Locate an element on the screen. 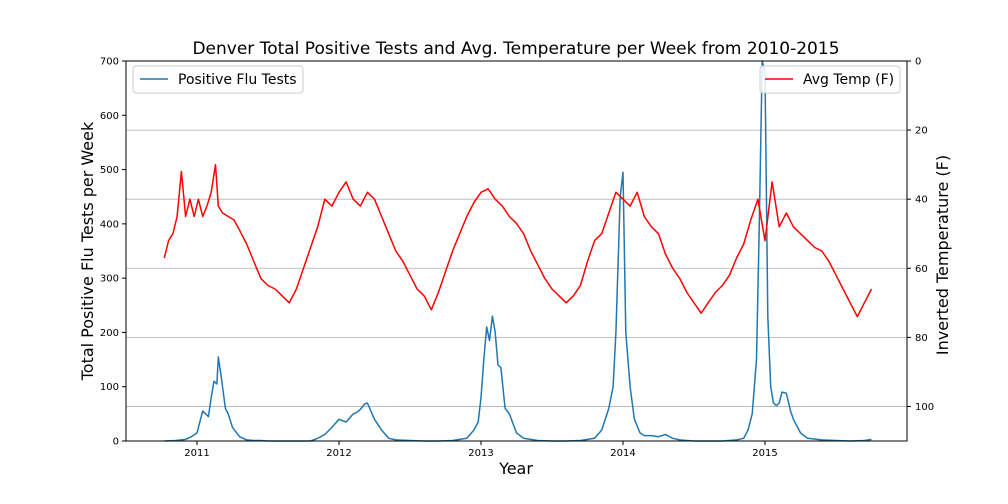 The height and width of the screenshot is (504, 1008). y-axis-right-label: Inverted Temperature (F) is located at coordinates (942, 255).